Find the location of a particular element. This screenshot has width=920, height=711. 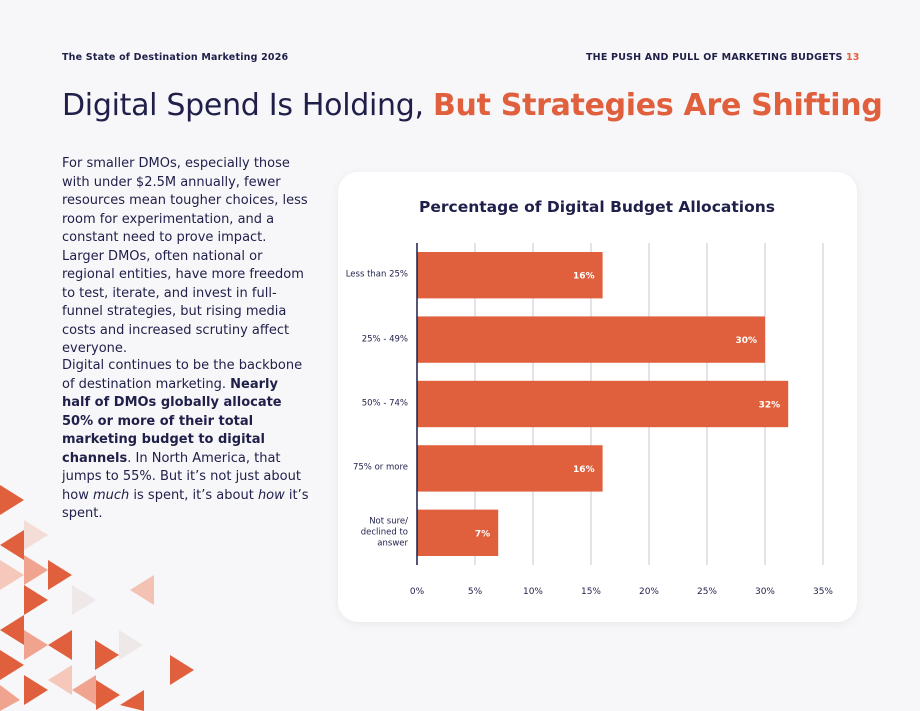

decoration is located at coordinates (97, 598).